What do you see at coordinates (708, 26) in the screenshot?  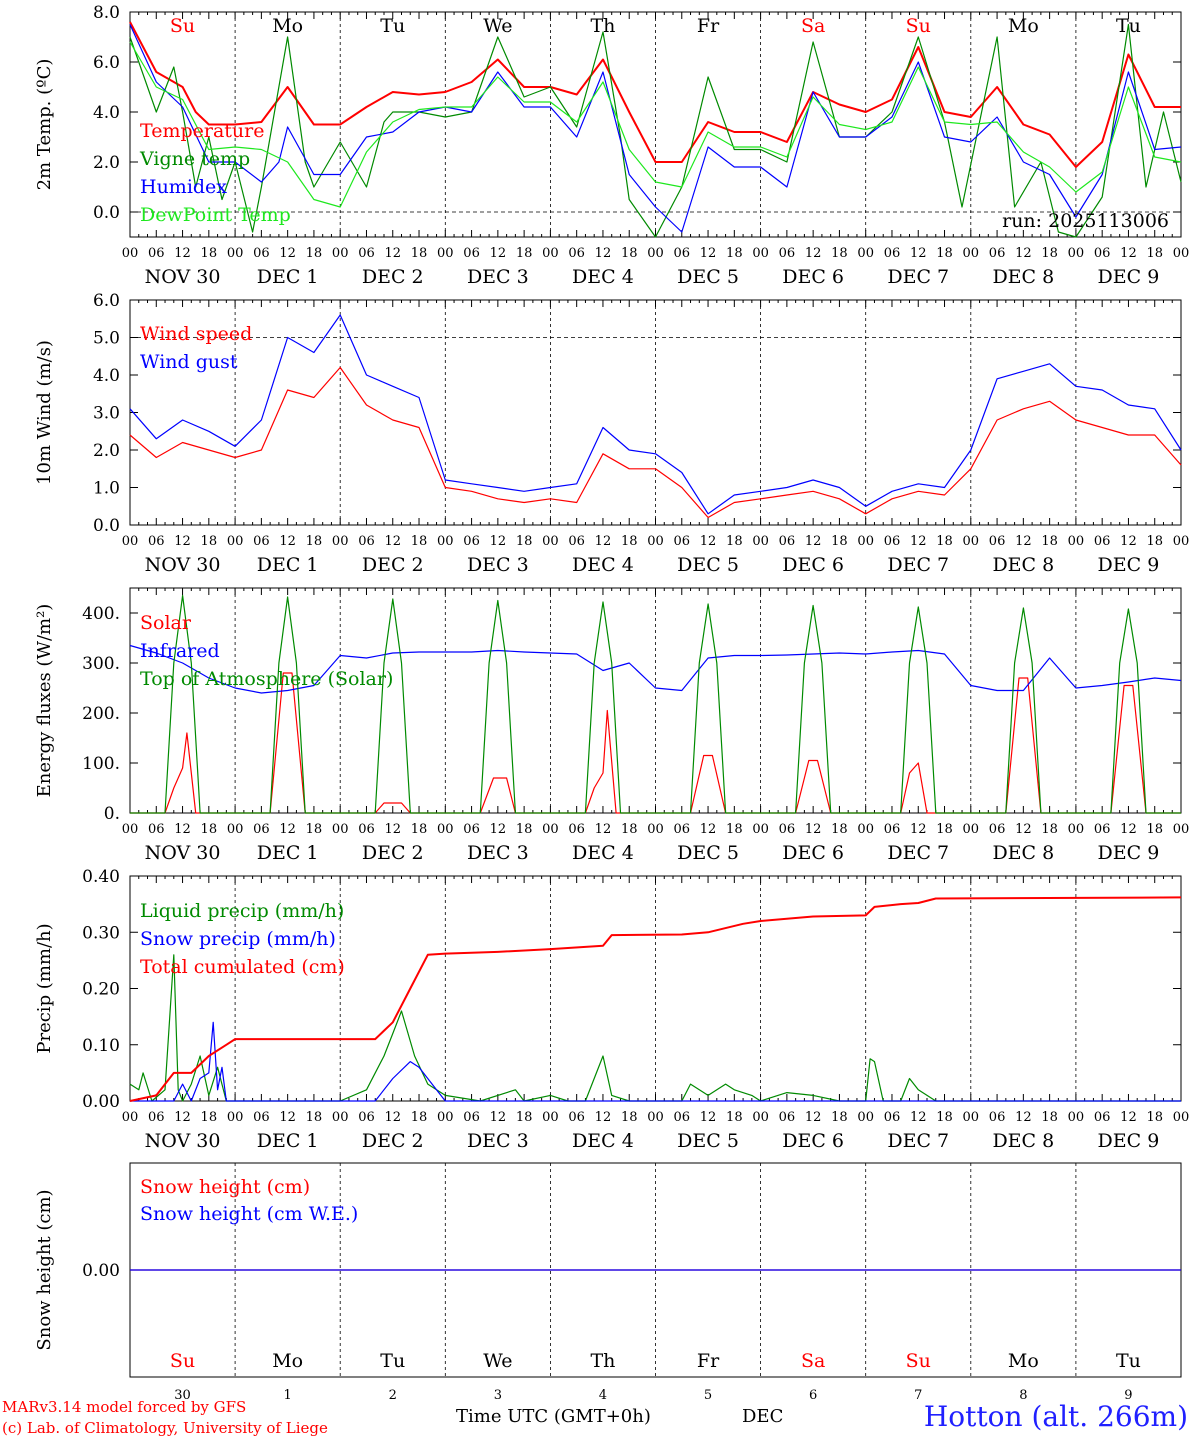 I see `weekday-label-top: Fr` at bounding box center [708, 26].